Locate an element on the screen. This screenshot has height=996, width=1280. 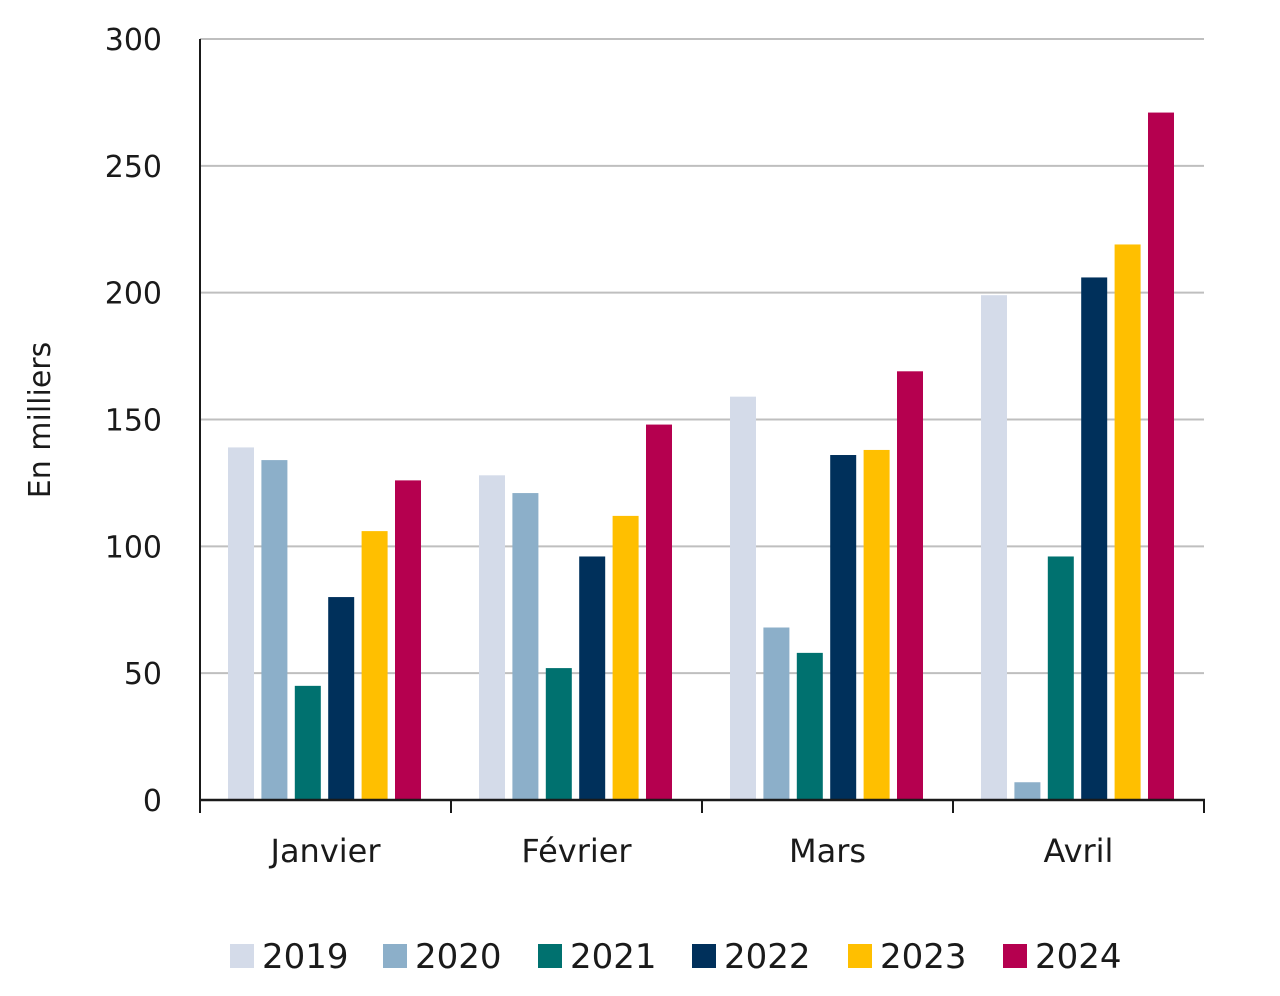
x-tick-label: Mars is located at coordinates (827, 851).